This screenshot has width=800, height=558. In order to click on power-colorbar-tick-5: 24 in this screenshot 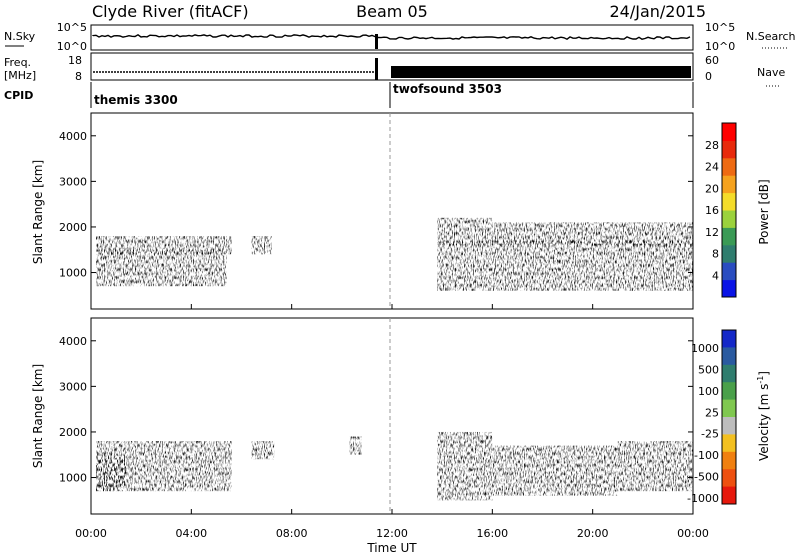, I will do `click(712, 167)`.